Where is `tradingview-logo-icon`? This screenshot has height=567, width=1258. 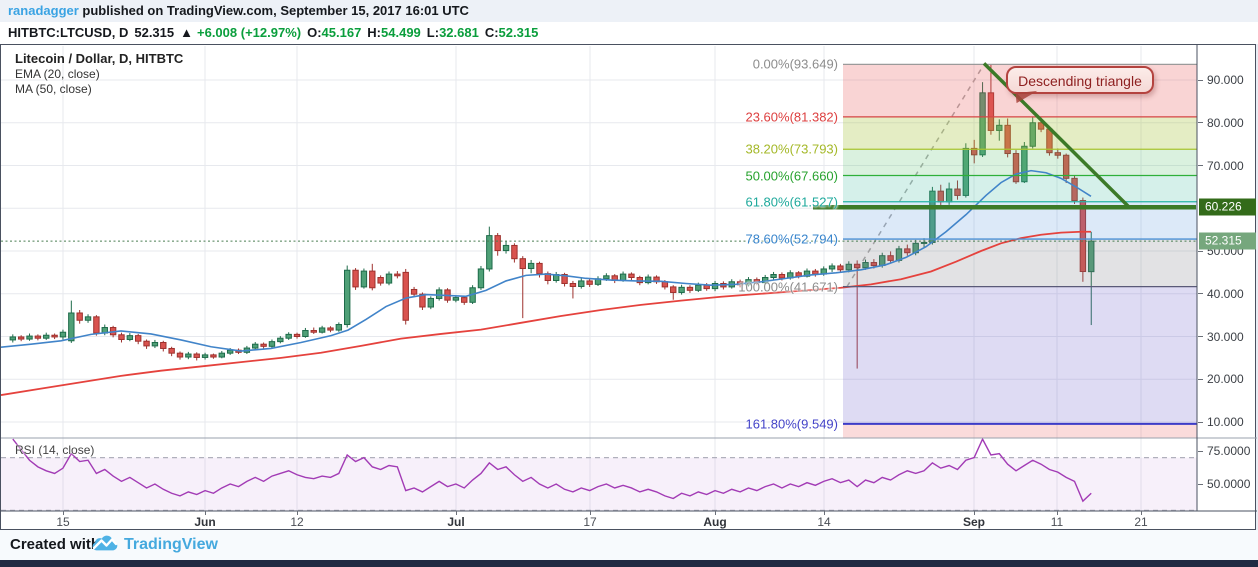
tradingview-logo-icon is located at coordinates (105, 546).